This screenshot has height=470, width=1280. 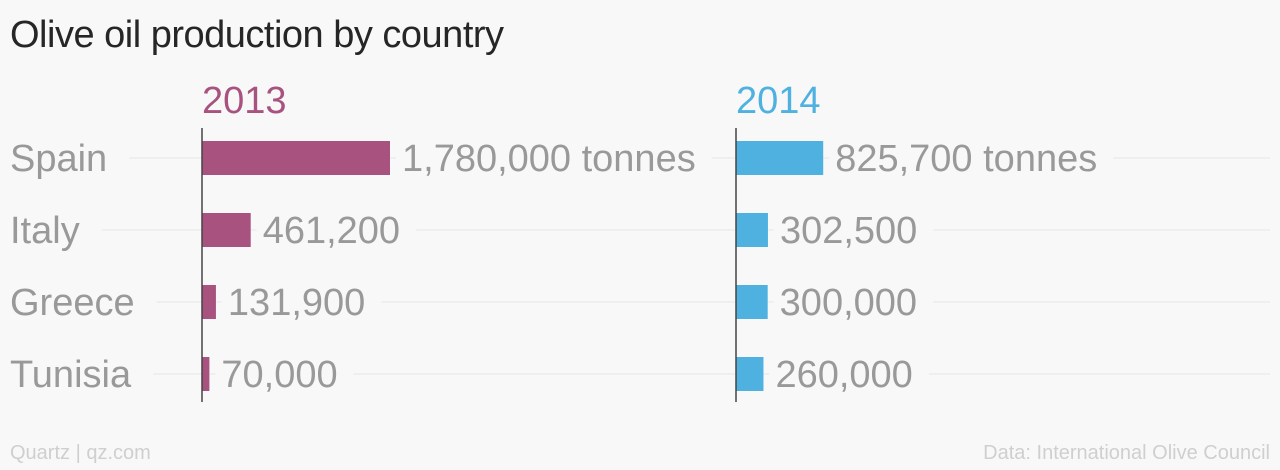 I want to click on category-label-italy: Italy, so click(x=45, y=231).